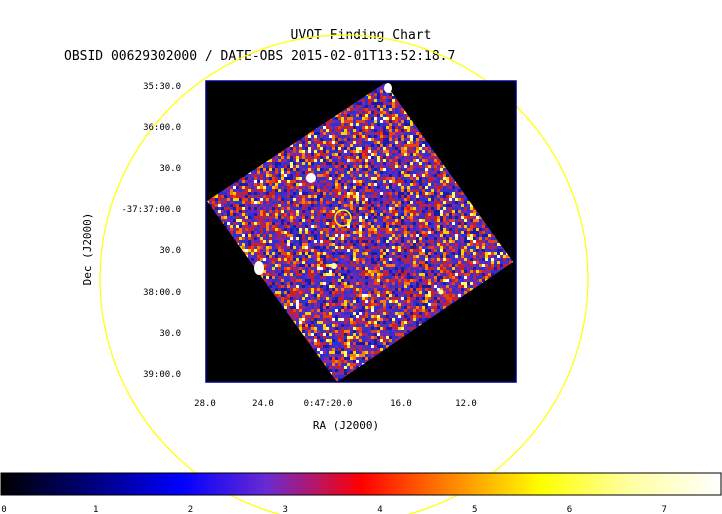 This screenshot has height=514, width=722. Describe the element at coordinates (162, 293) in the screenshot. I see `y-tick-label: 38:00.0` at that location.